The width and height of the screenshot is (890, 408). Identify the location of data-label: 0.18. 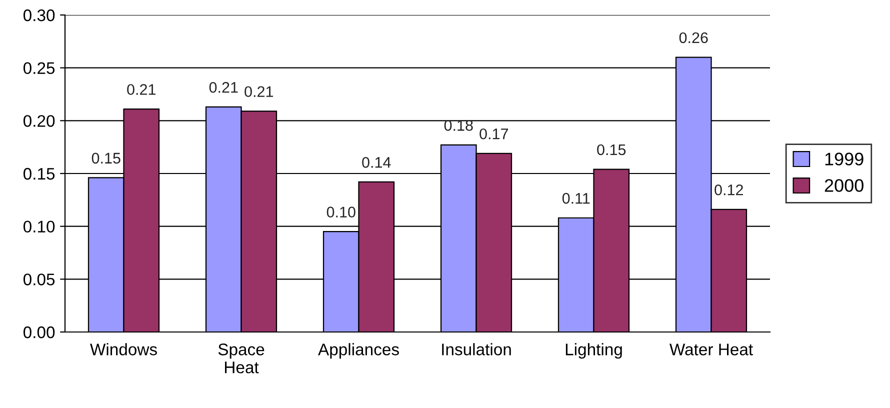
(458, 125).